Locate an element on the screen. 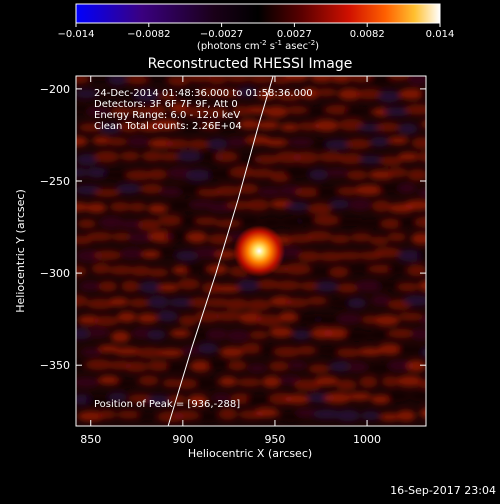 This screenshot has width=500, height=504. annotation-energy: Energy Range: 6.0 - 12.0 keV is located at coordinates (167, 115).